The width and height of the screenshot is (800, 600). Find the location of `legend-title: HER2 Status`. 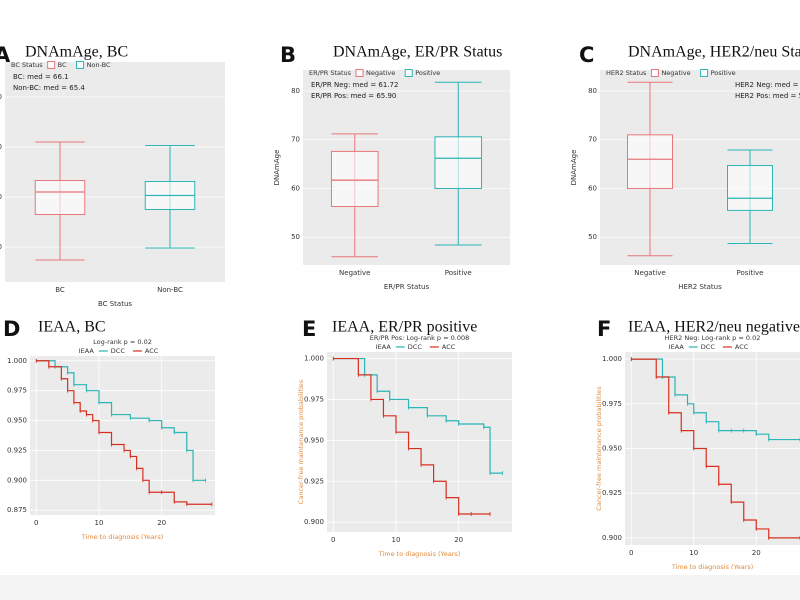

legend-title: HER2 Status is located at coordinates (626, 73).